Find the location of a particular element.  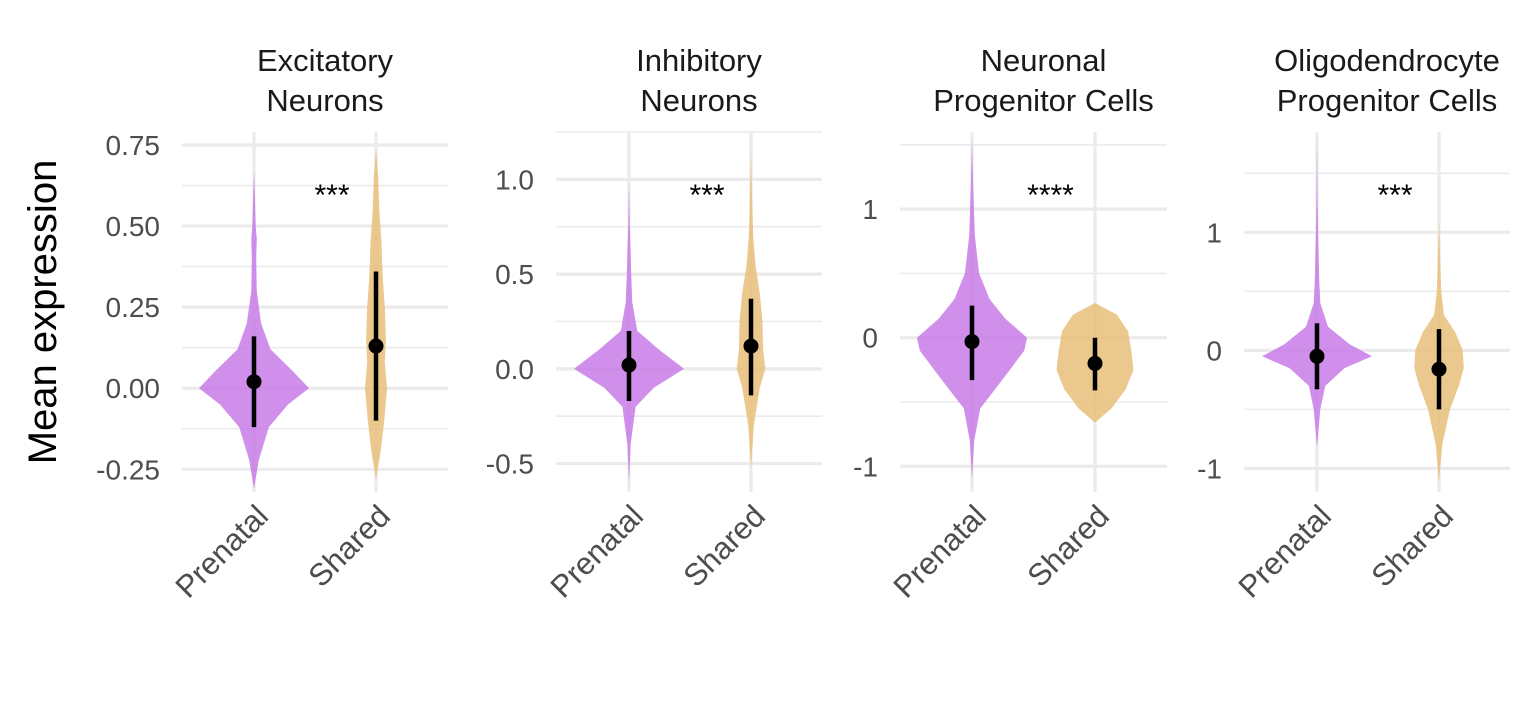

y-tick-label: 0.00 is located at coordinates (133, 388).